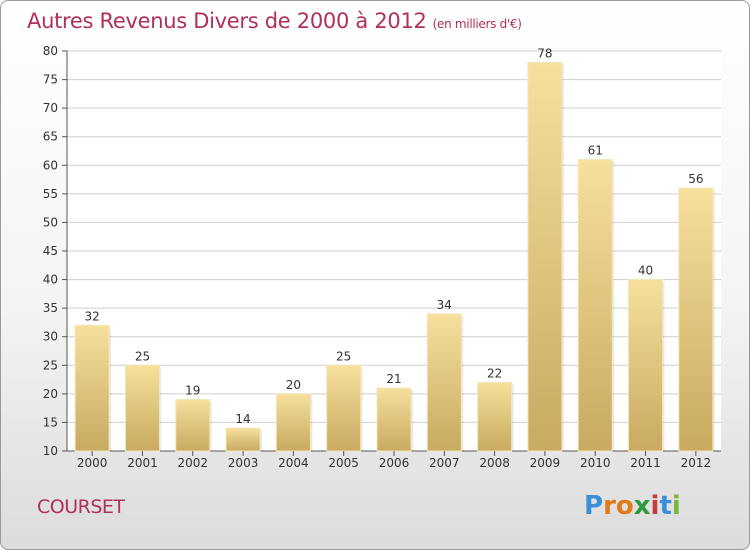 The image size is (750, 550). Describe the element at coordinates (50, 394) in the screenshot. I see `y-tick-label: 20` at that location.